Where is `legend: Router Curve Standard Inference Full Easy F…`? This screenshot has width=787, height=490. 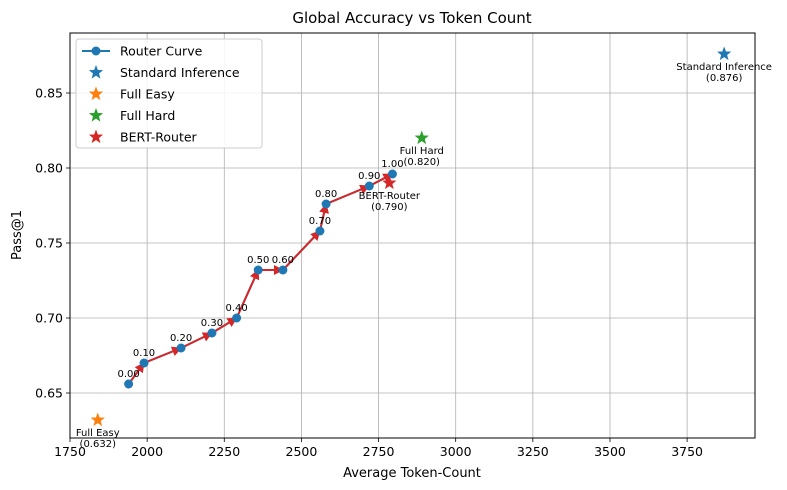
legend: Router Curve Standard Inference Full Easy F… is located at coordinates (169, 93).